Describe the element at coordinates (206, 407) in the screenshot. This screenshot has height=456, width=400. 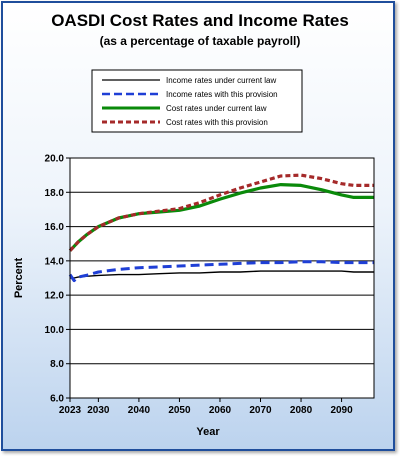
I see `x-axis-ticks: 2023 2030 2040 2050 2060 2070 2080 2090` at that location.